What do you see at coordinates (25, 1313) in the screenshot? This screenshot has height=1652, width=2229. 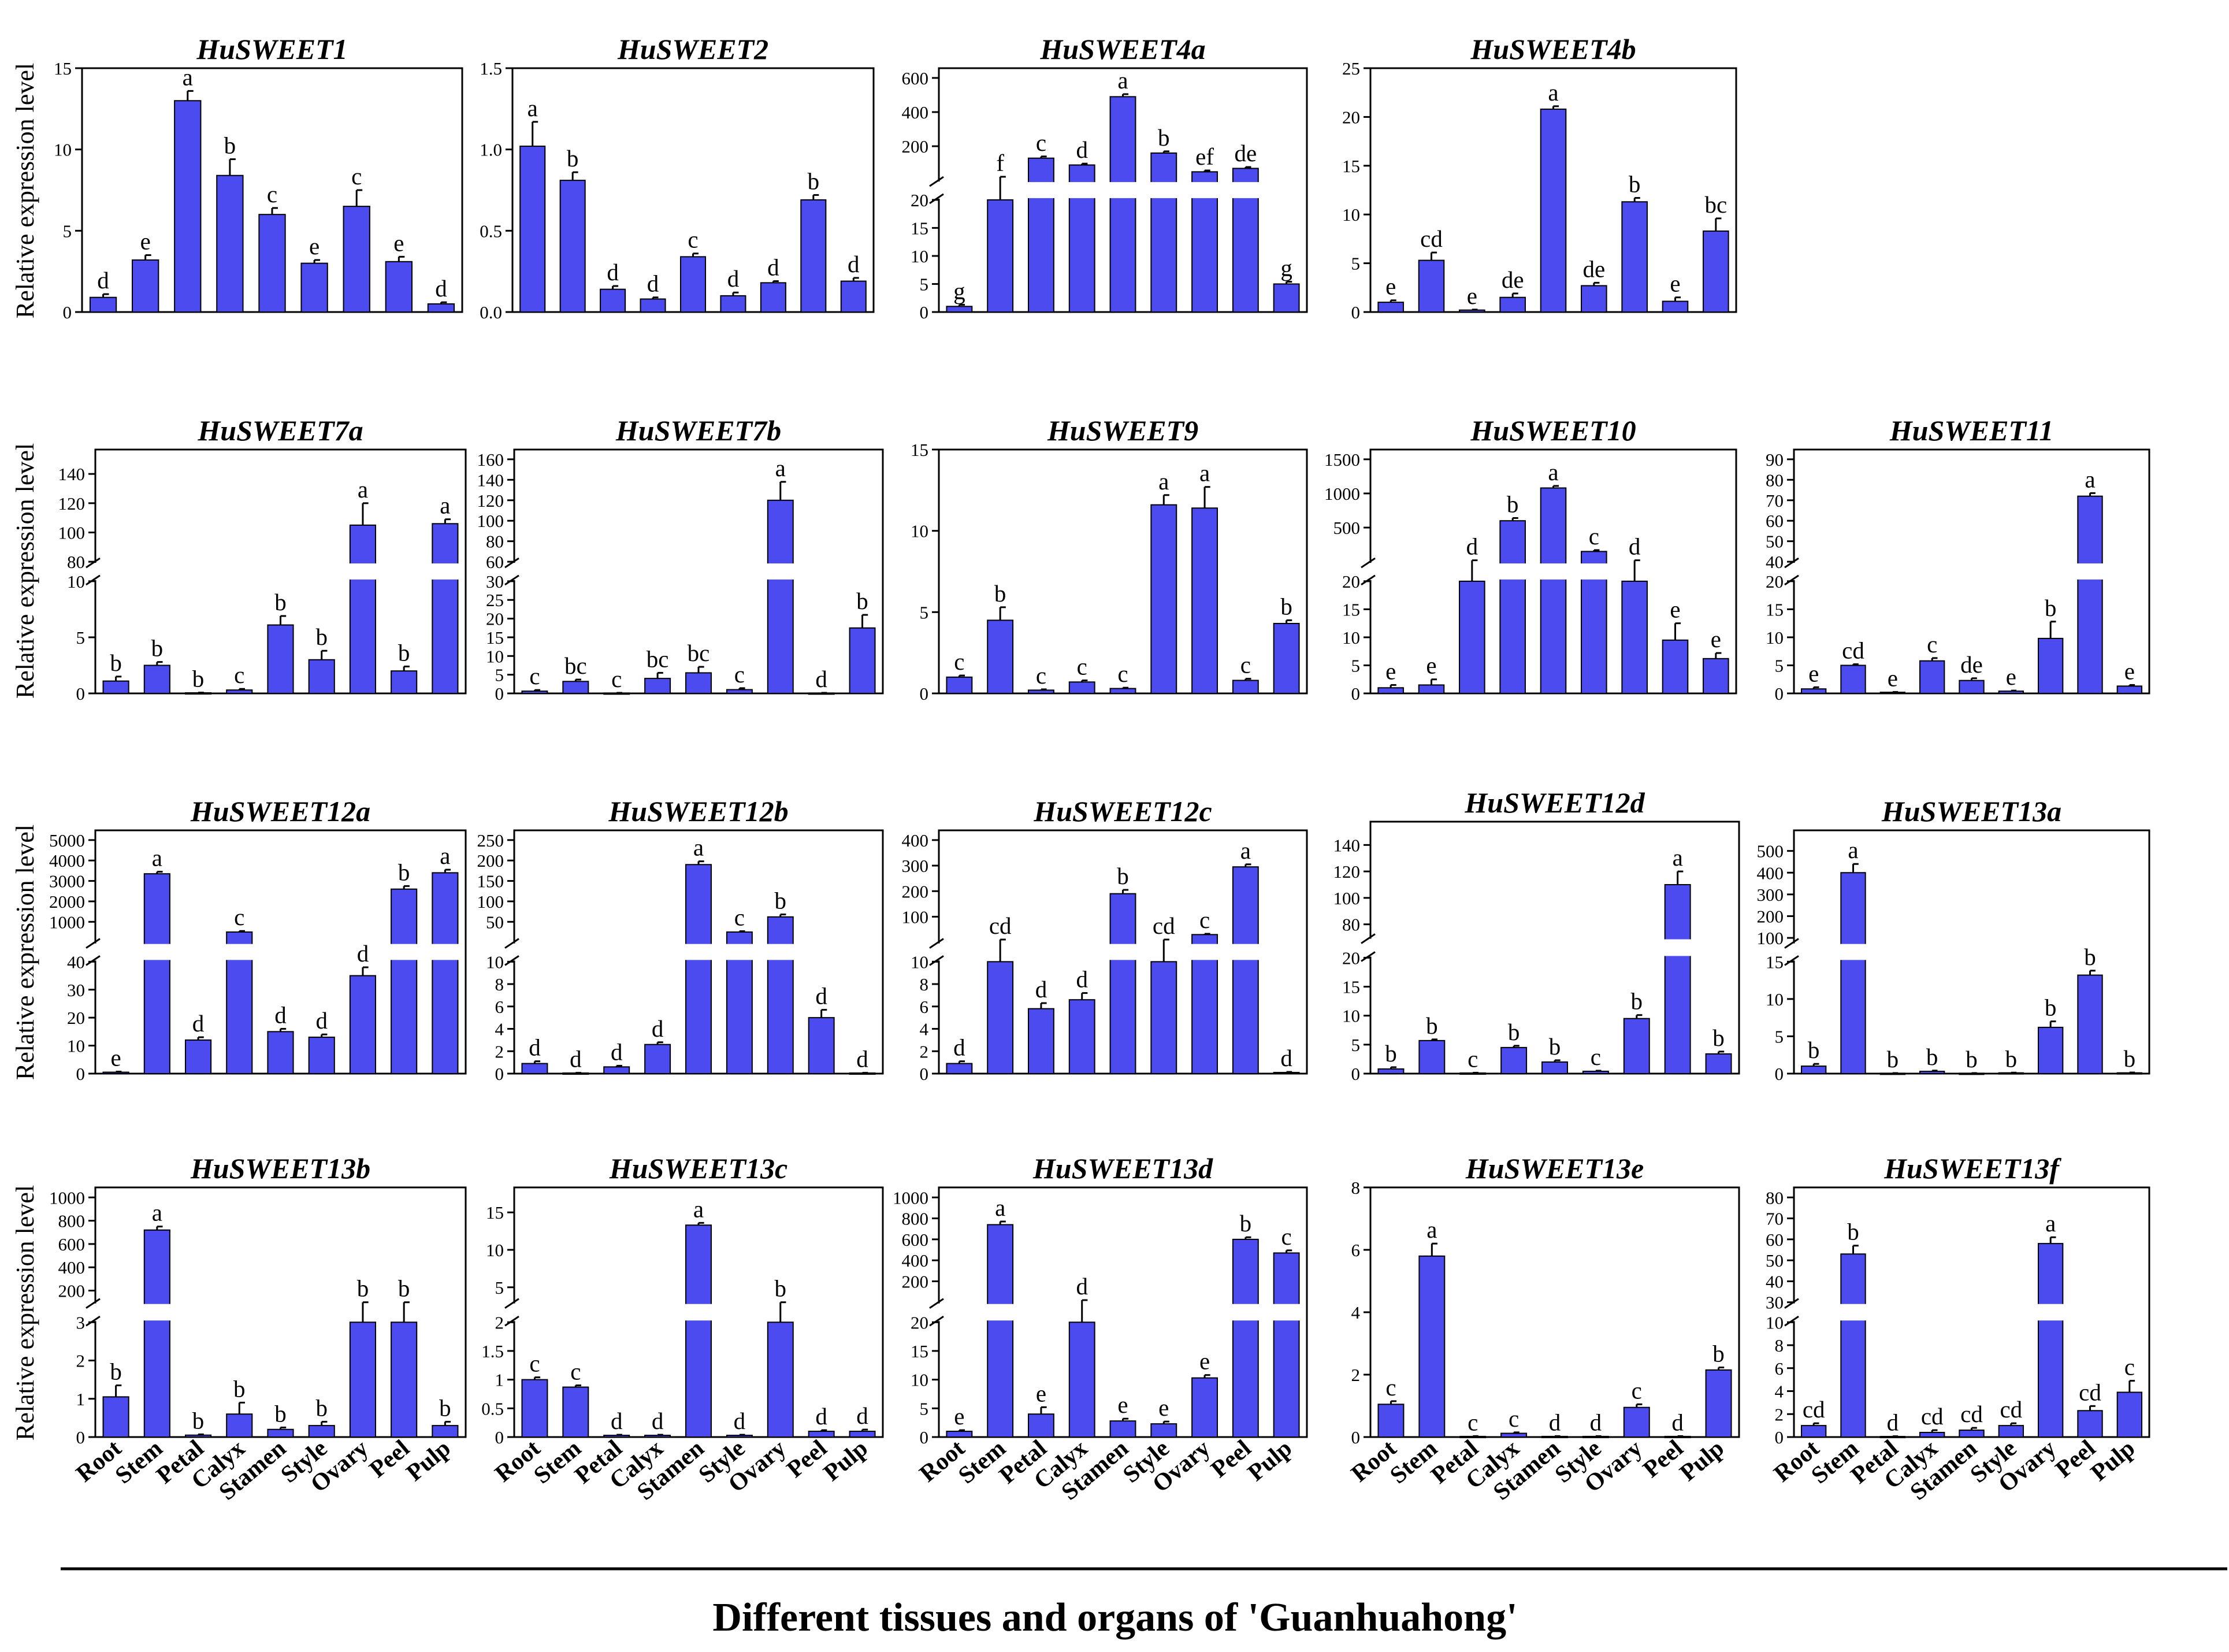 I see `y-axis-label: Relative expression level` at bounding box center [25, 1313].